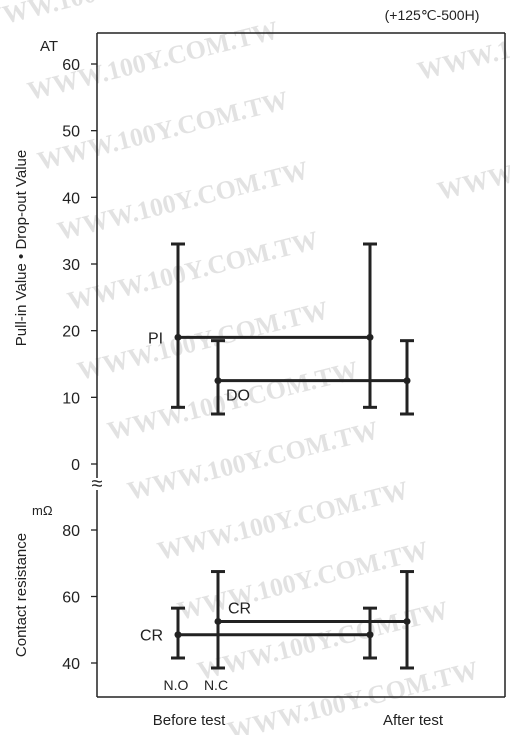 This screenshot has width=510, height=735. I want to click on unit-upper: AT, so click(49, 46).